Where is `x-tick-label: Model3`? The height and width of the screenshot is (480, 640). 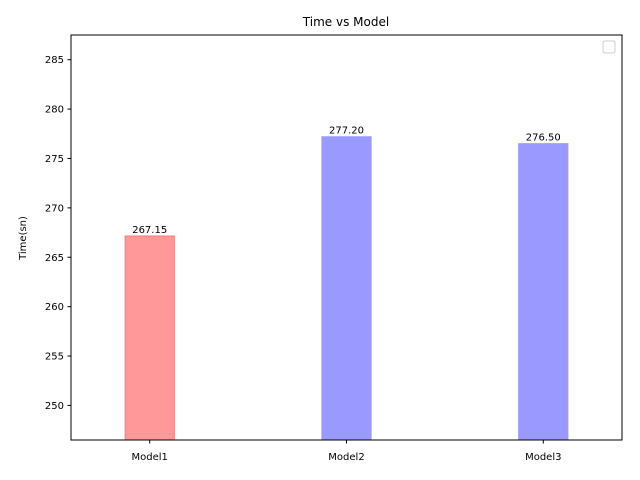 x-tick-label: Model3 is located at coordinates (543, 457).